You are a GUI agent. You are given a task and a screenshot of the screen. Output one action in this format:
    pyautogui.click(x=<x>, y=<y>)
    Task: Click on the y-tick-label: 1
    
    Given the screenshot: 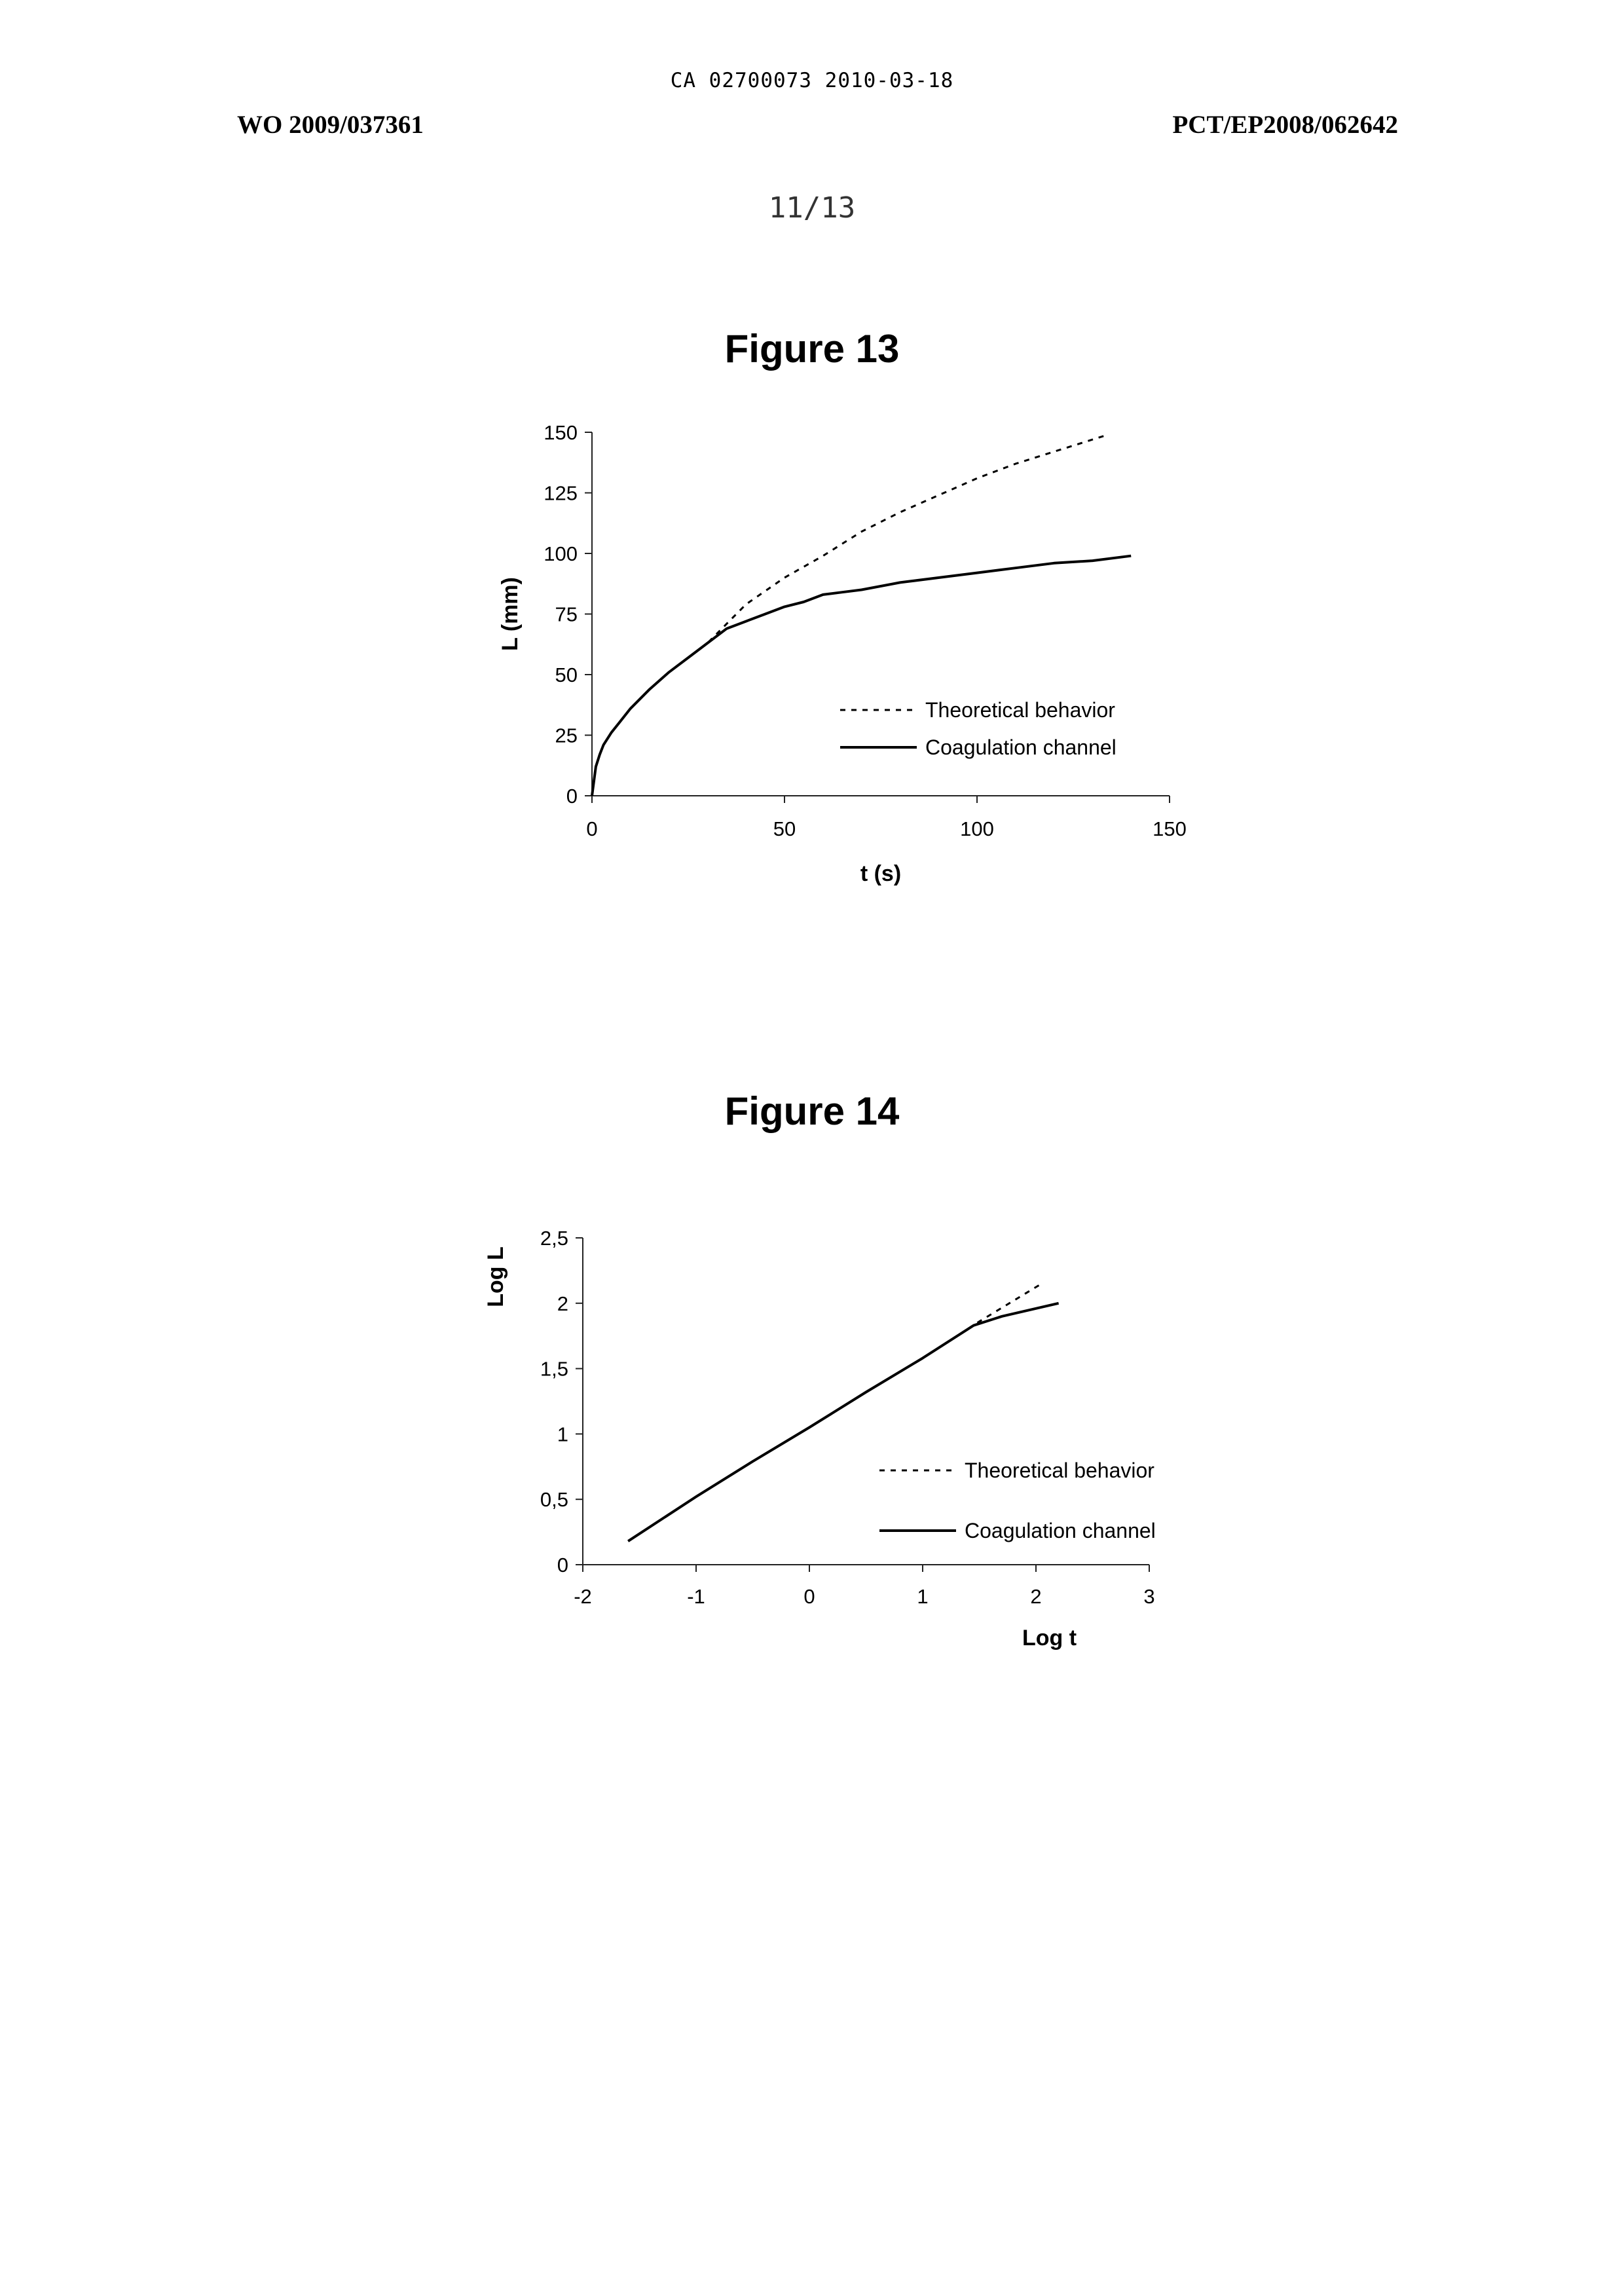 What is the action you would take?
    pyautogui.click(x=562, y=1434)
    